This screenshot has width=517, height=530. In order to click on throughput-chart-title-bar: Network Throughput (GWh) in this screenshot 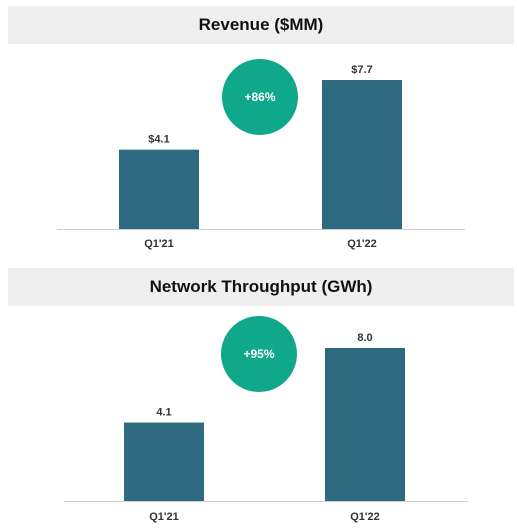, I will do `click(261, 287)`.